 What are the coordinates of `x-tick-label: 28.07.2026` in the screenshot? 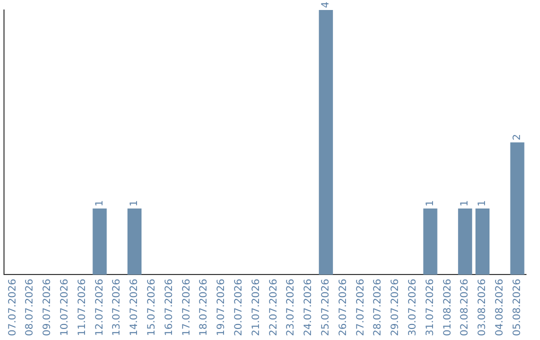 It's located at (378, 307).